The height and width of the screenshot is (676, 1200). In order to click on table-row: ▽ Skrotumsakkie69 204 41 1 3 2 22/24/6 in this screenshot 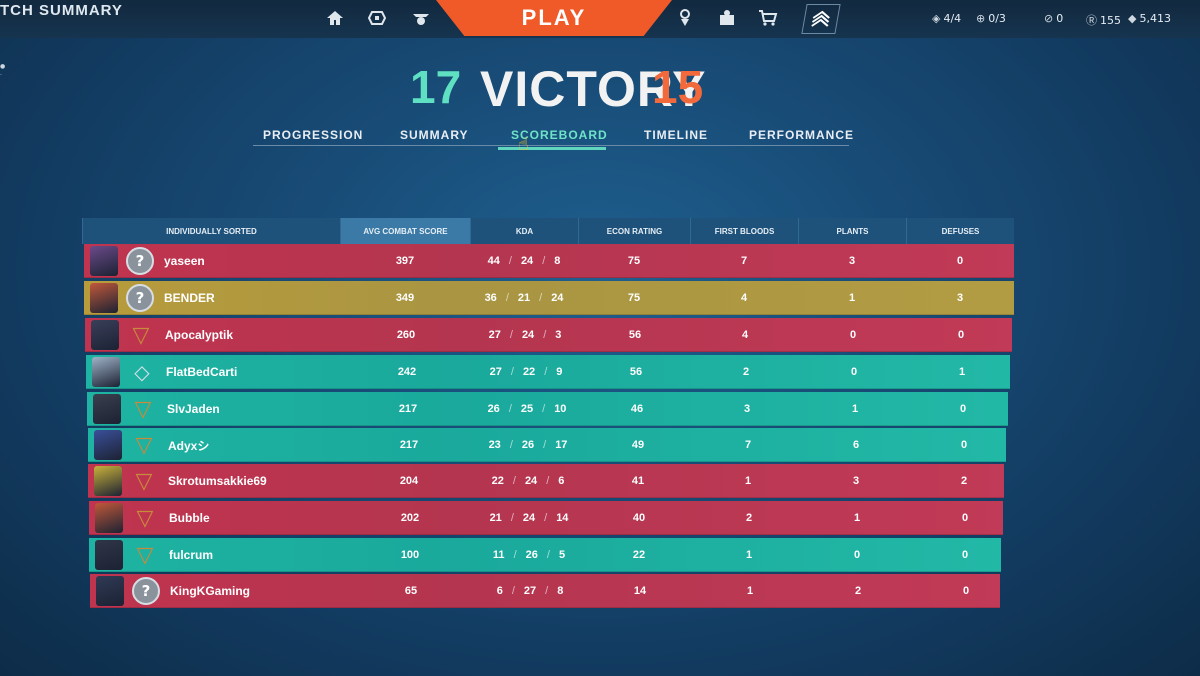, I will do `click(546, 481)`.